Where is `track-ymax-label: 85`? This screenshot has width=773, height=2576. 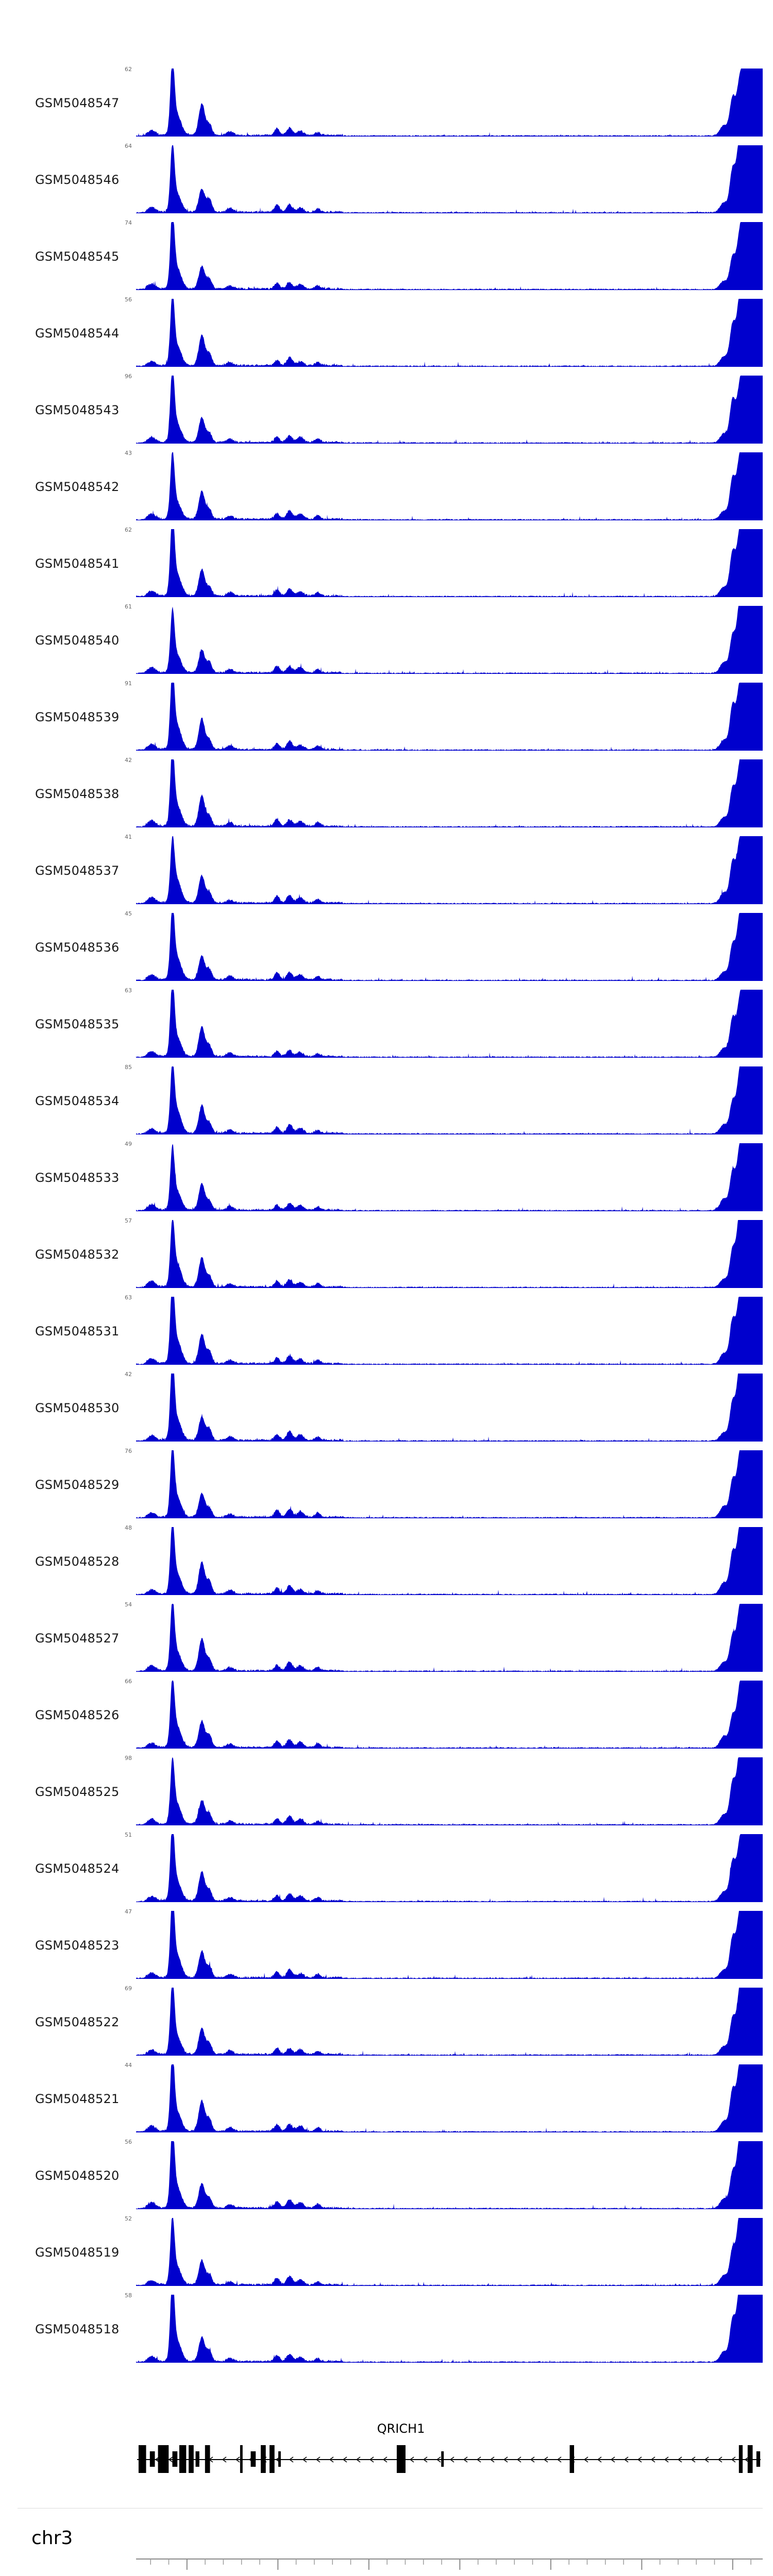
track-ymax-label: 85 is located at coordinates (128, 1067).